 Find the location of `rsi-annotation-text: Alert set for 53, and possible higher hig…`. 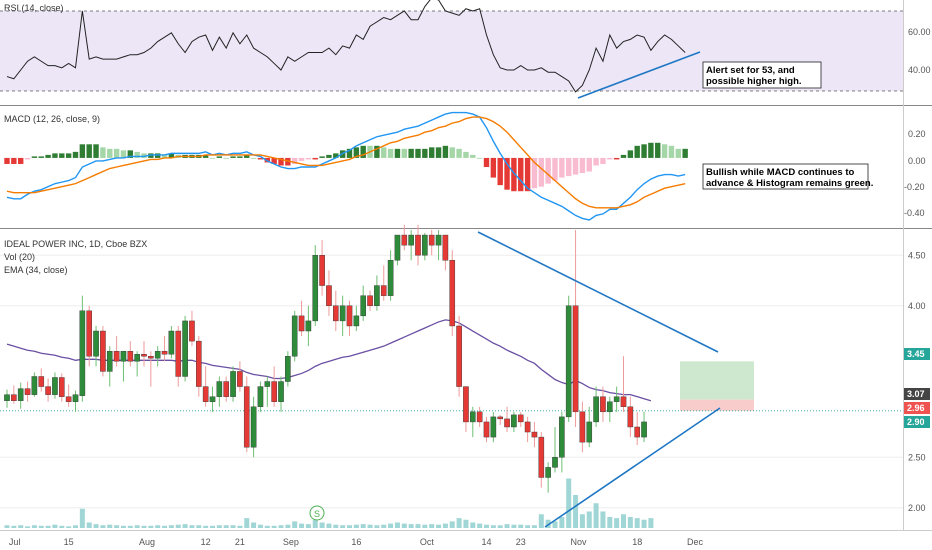

rsi-annotation-text: Alert set for 53, and possible higher hig… is located at coordinates (754, 76).